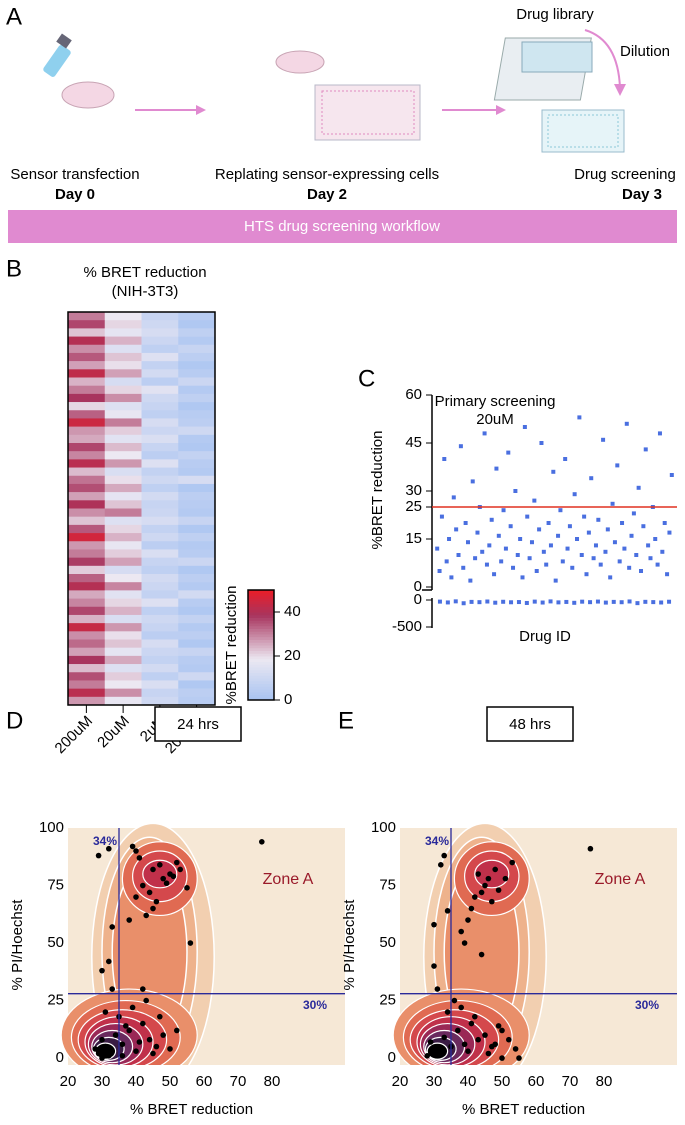 Image resolution: width=685 pixels, height=1125 pixels. What do you see at coordinates (55, 884) in the screenshot?
I see `y-tick-label: 75` at bounding box center [55, 884].